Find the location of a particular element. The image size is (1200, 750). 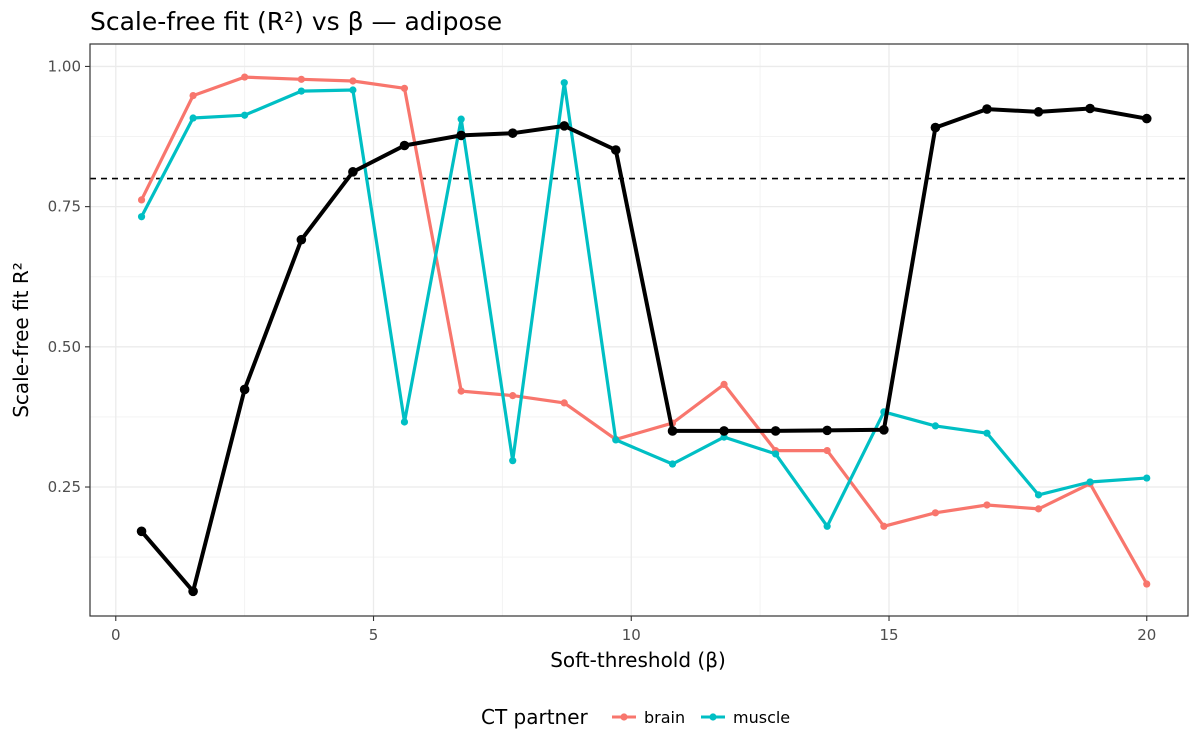

y-tick-label: 0.25 is located at coordinates (64, 487).